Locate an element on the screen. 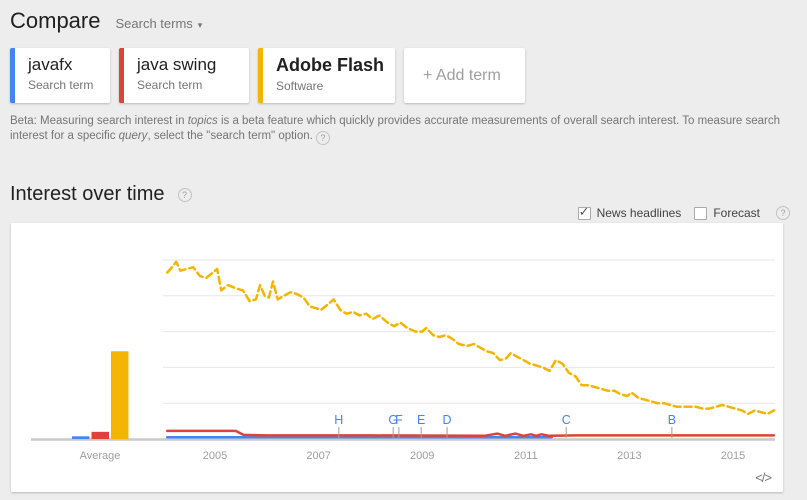 The width and height of the screenshot is (807, 500). x-label-2011: 2011 is located at coordinates (526, 456).